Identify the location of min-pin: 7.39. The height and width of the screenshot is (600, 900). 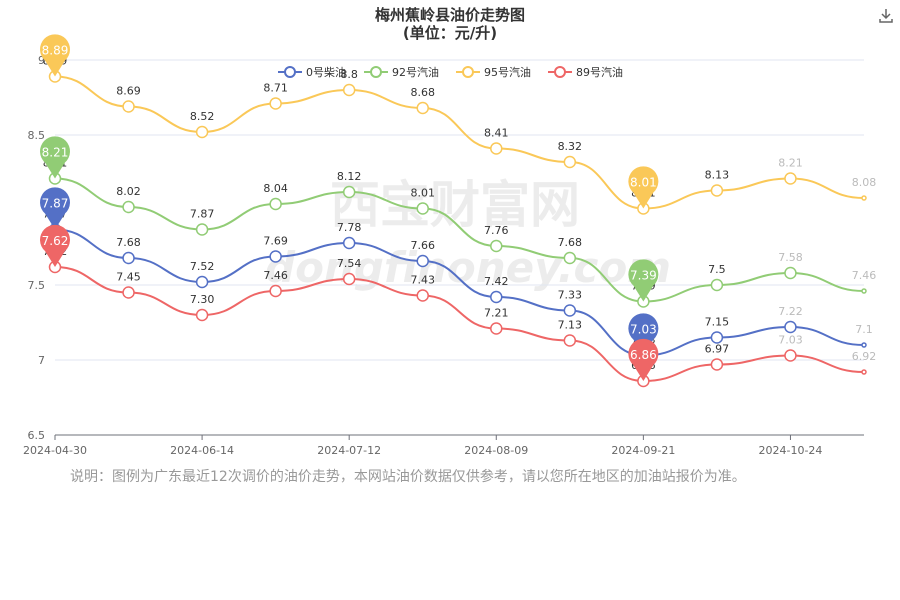
(643, 280).